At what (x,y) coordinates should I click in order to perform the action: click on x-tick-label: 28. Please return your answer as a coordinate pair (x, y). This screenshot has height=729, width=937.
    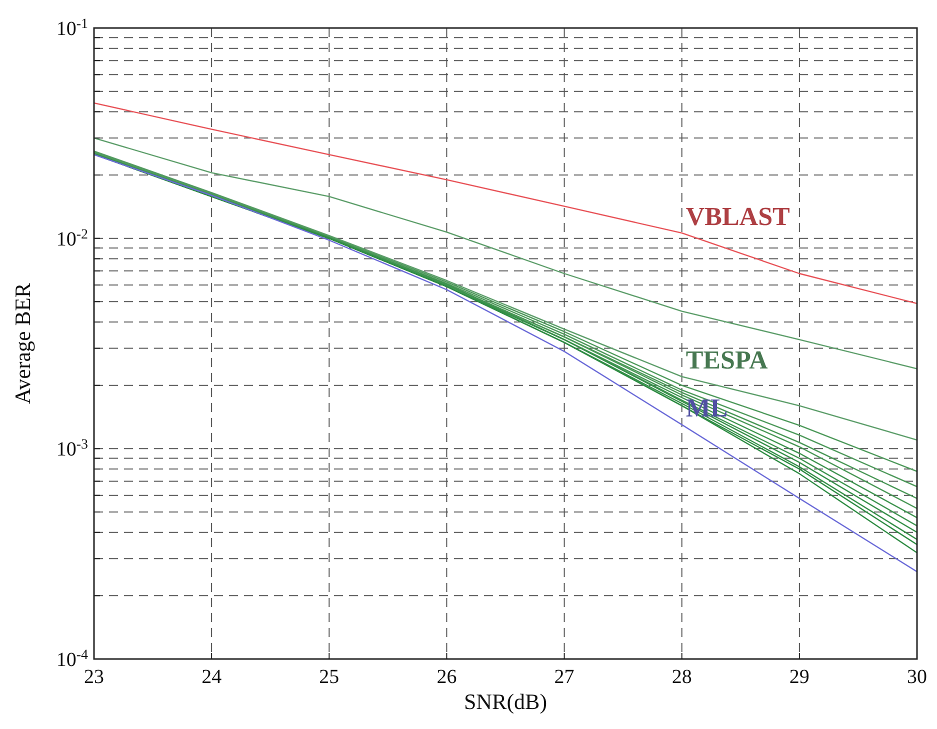
    Looking at the image, I should click on (682, 677).